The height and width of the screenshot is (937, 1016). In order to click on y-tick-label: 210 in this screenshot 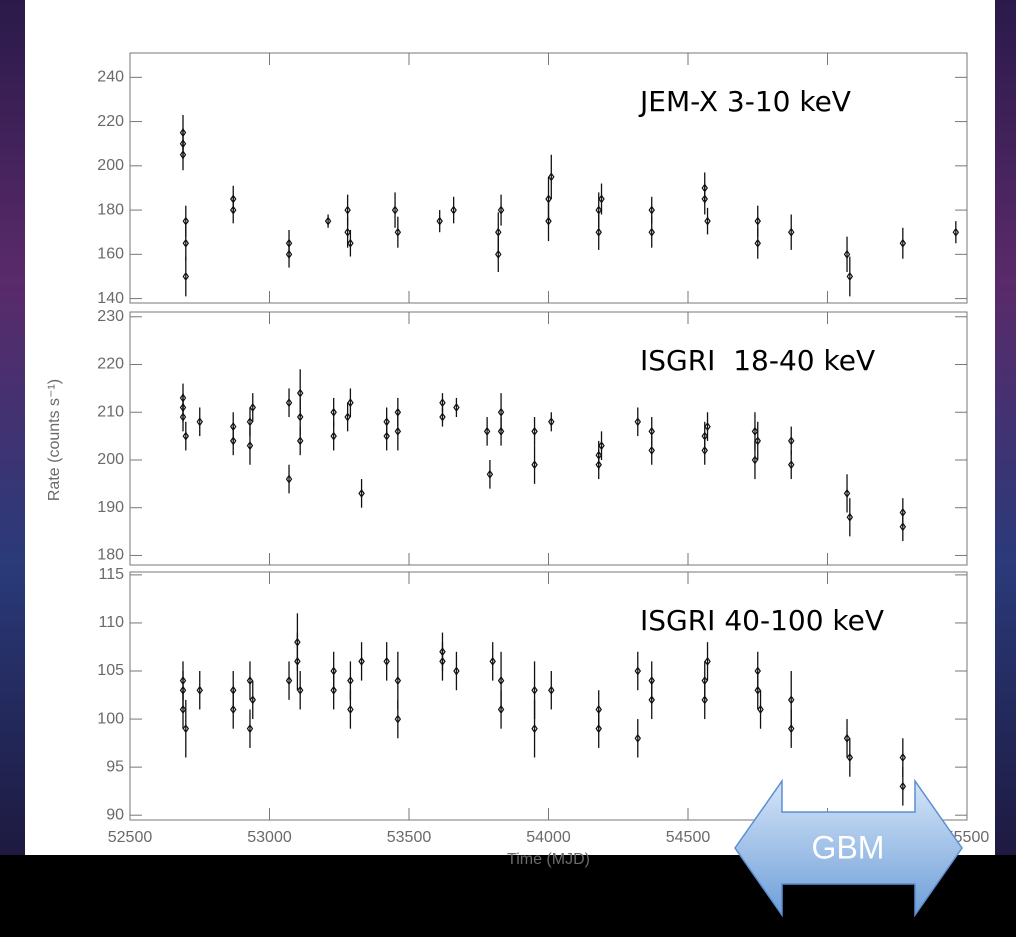, I will do `click(110, 411)`.